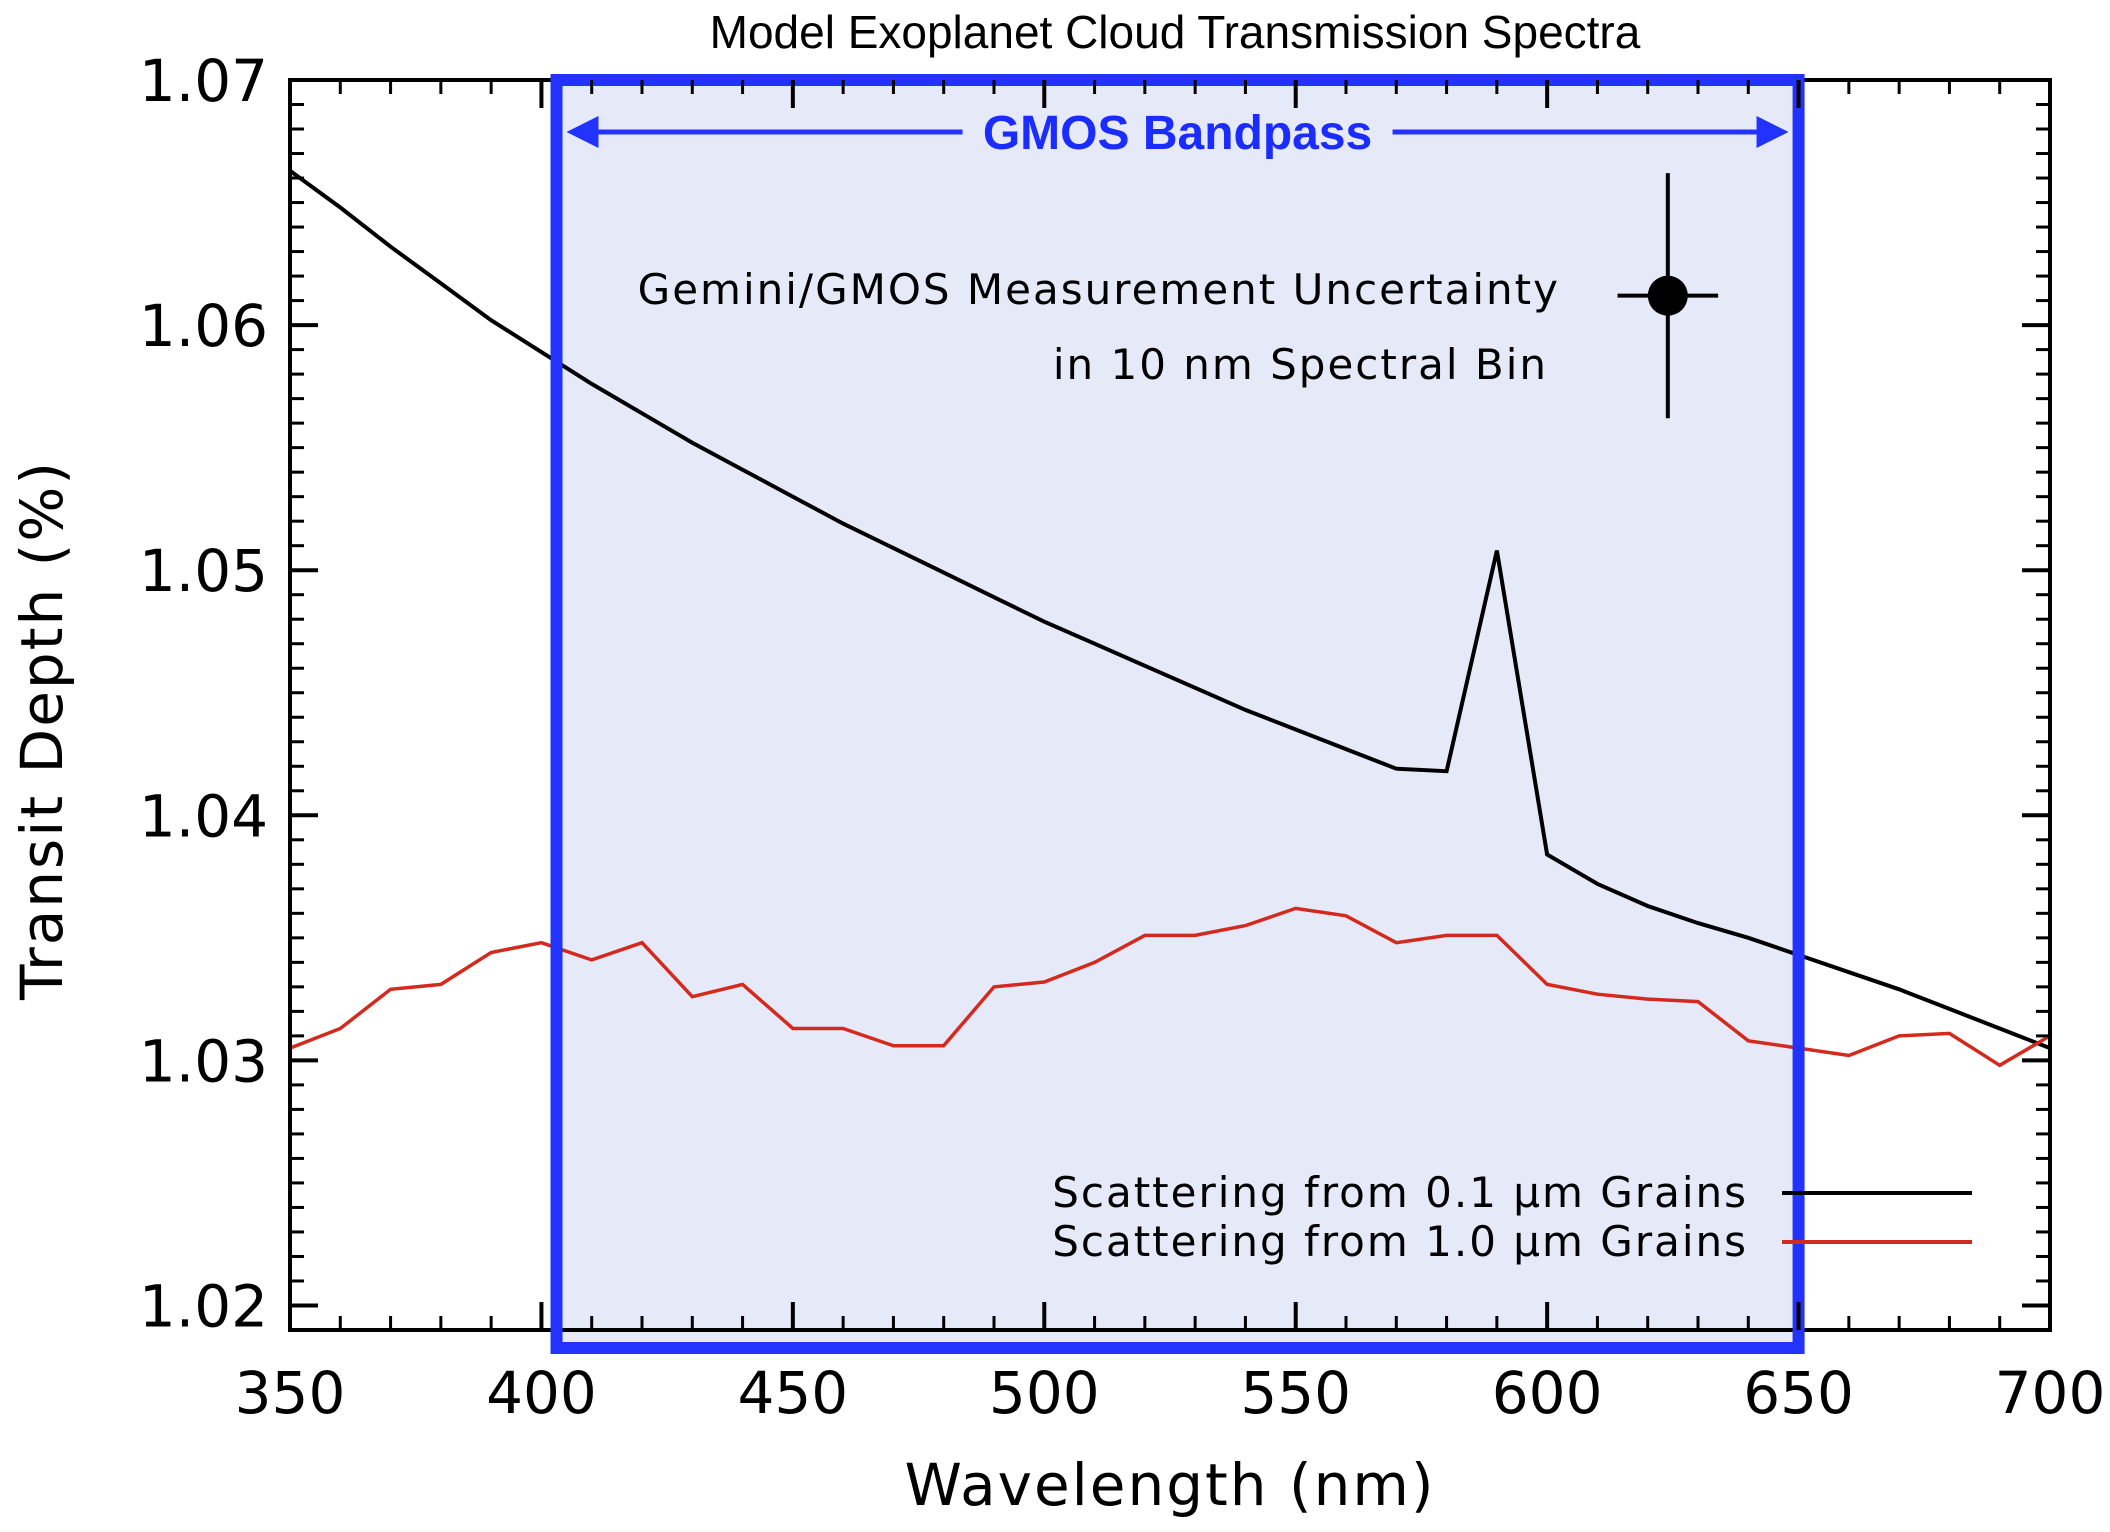  Describe the element at coordinates (203, 81) in the screenshot. I see `y-tick-label: 1.07` at that location.